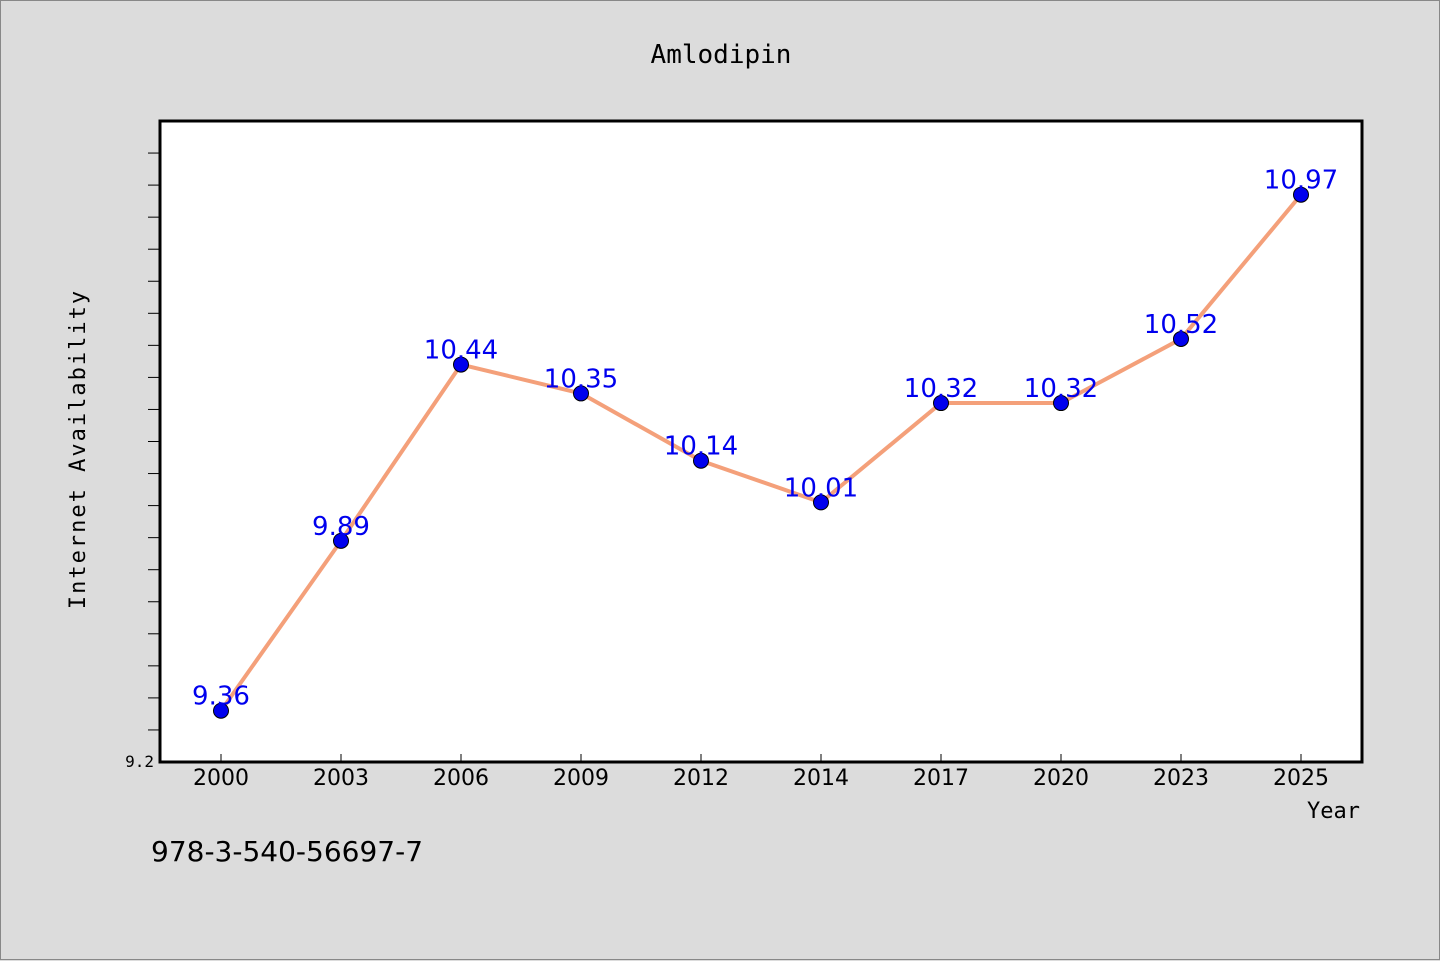 Image resolution: width=1440 pixels, height=961 pixels. I want to click on x-axis-label: Year, so click(1333, 811).